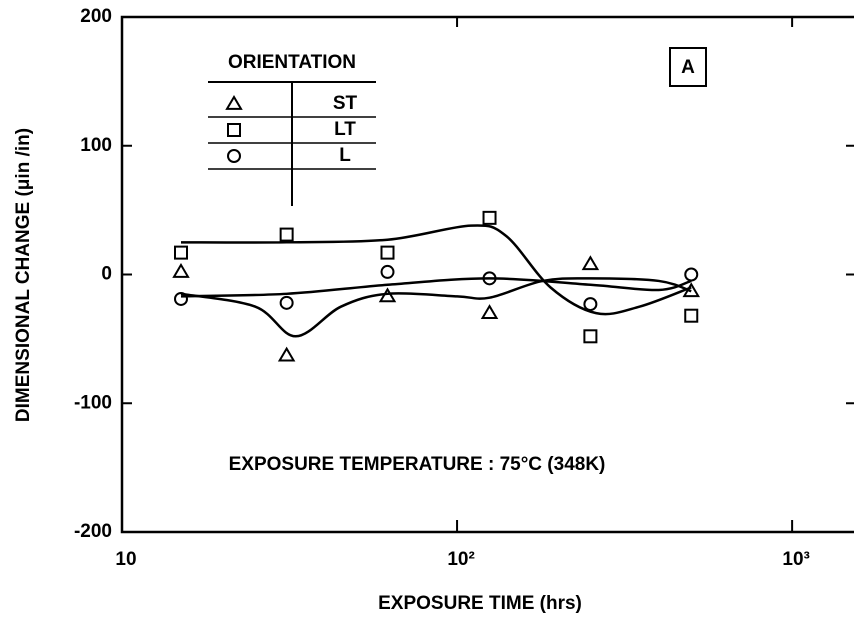 The width and height of the screenshot is (854, 624). Describe the element at coordinates (96, 145) in the screenshot. I see `y-tick-label: 100` at that location.